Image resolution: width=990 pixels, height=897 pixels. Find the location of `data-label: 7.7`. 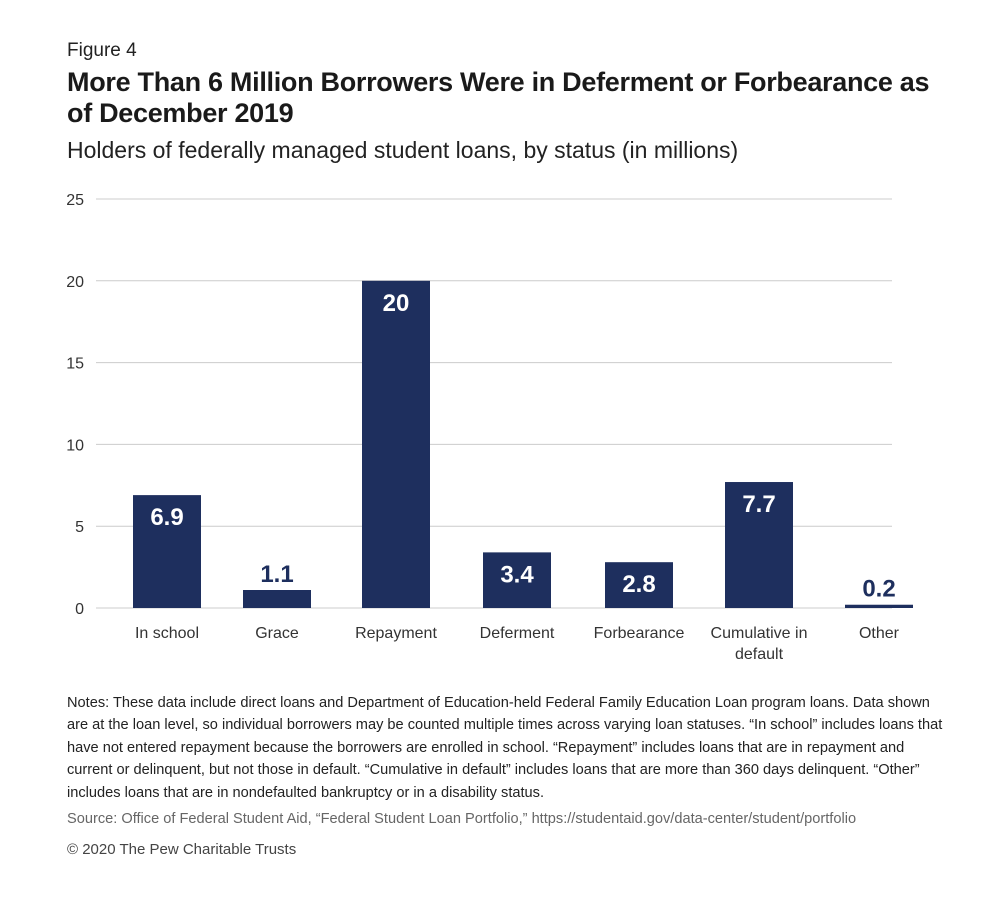

data-label: 7.7 is located at coordinates (758, 504).